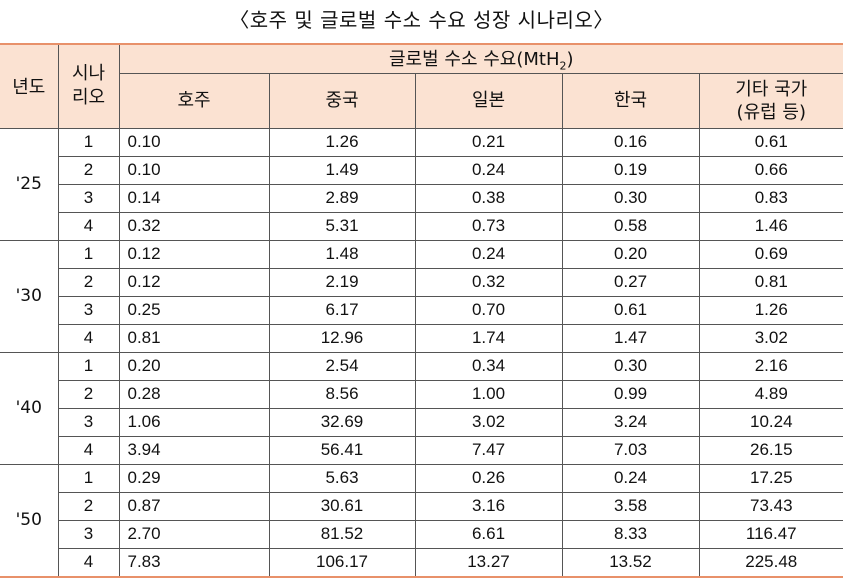 This screenshot has height=578, width=843. I want to click on value-cell-japan: 0.24, so click(488, 170).